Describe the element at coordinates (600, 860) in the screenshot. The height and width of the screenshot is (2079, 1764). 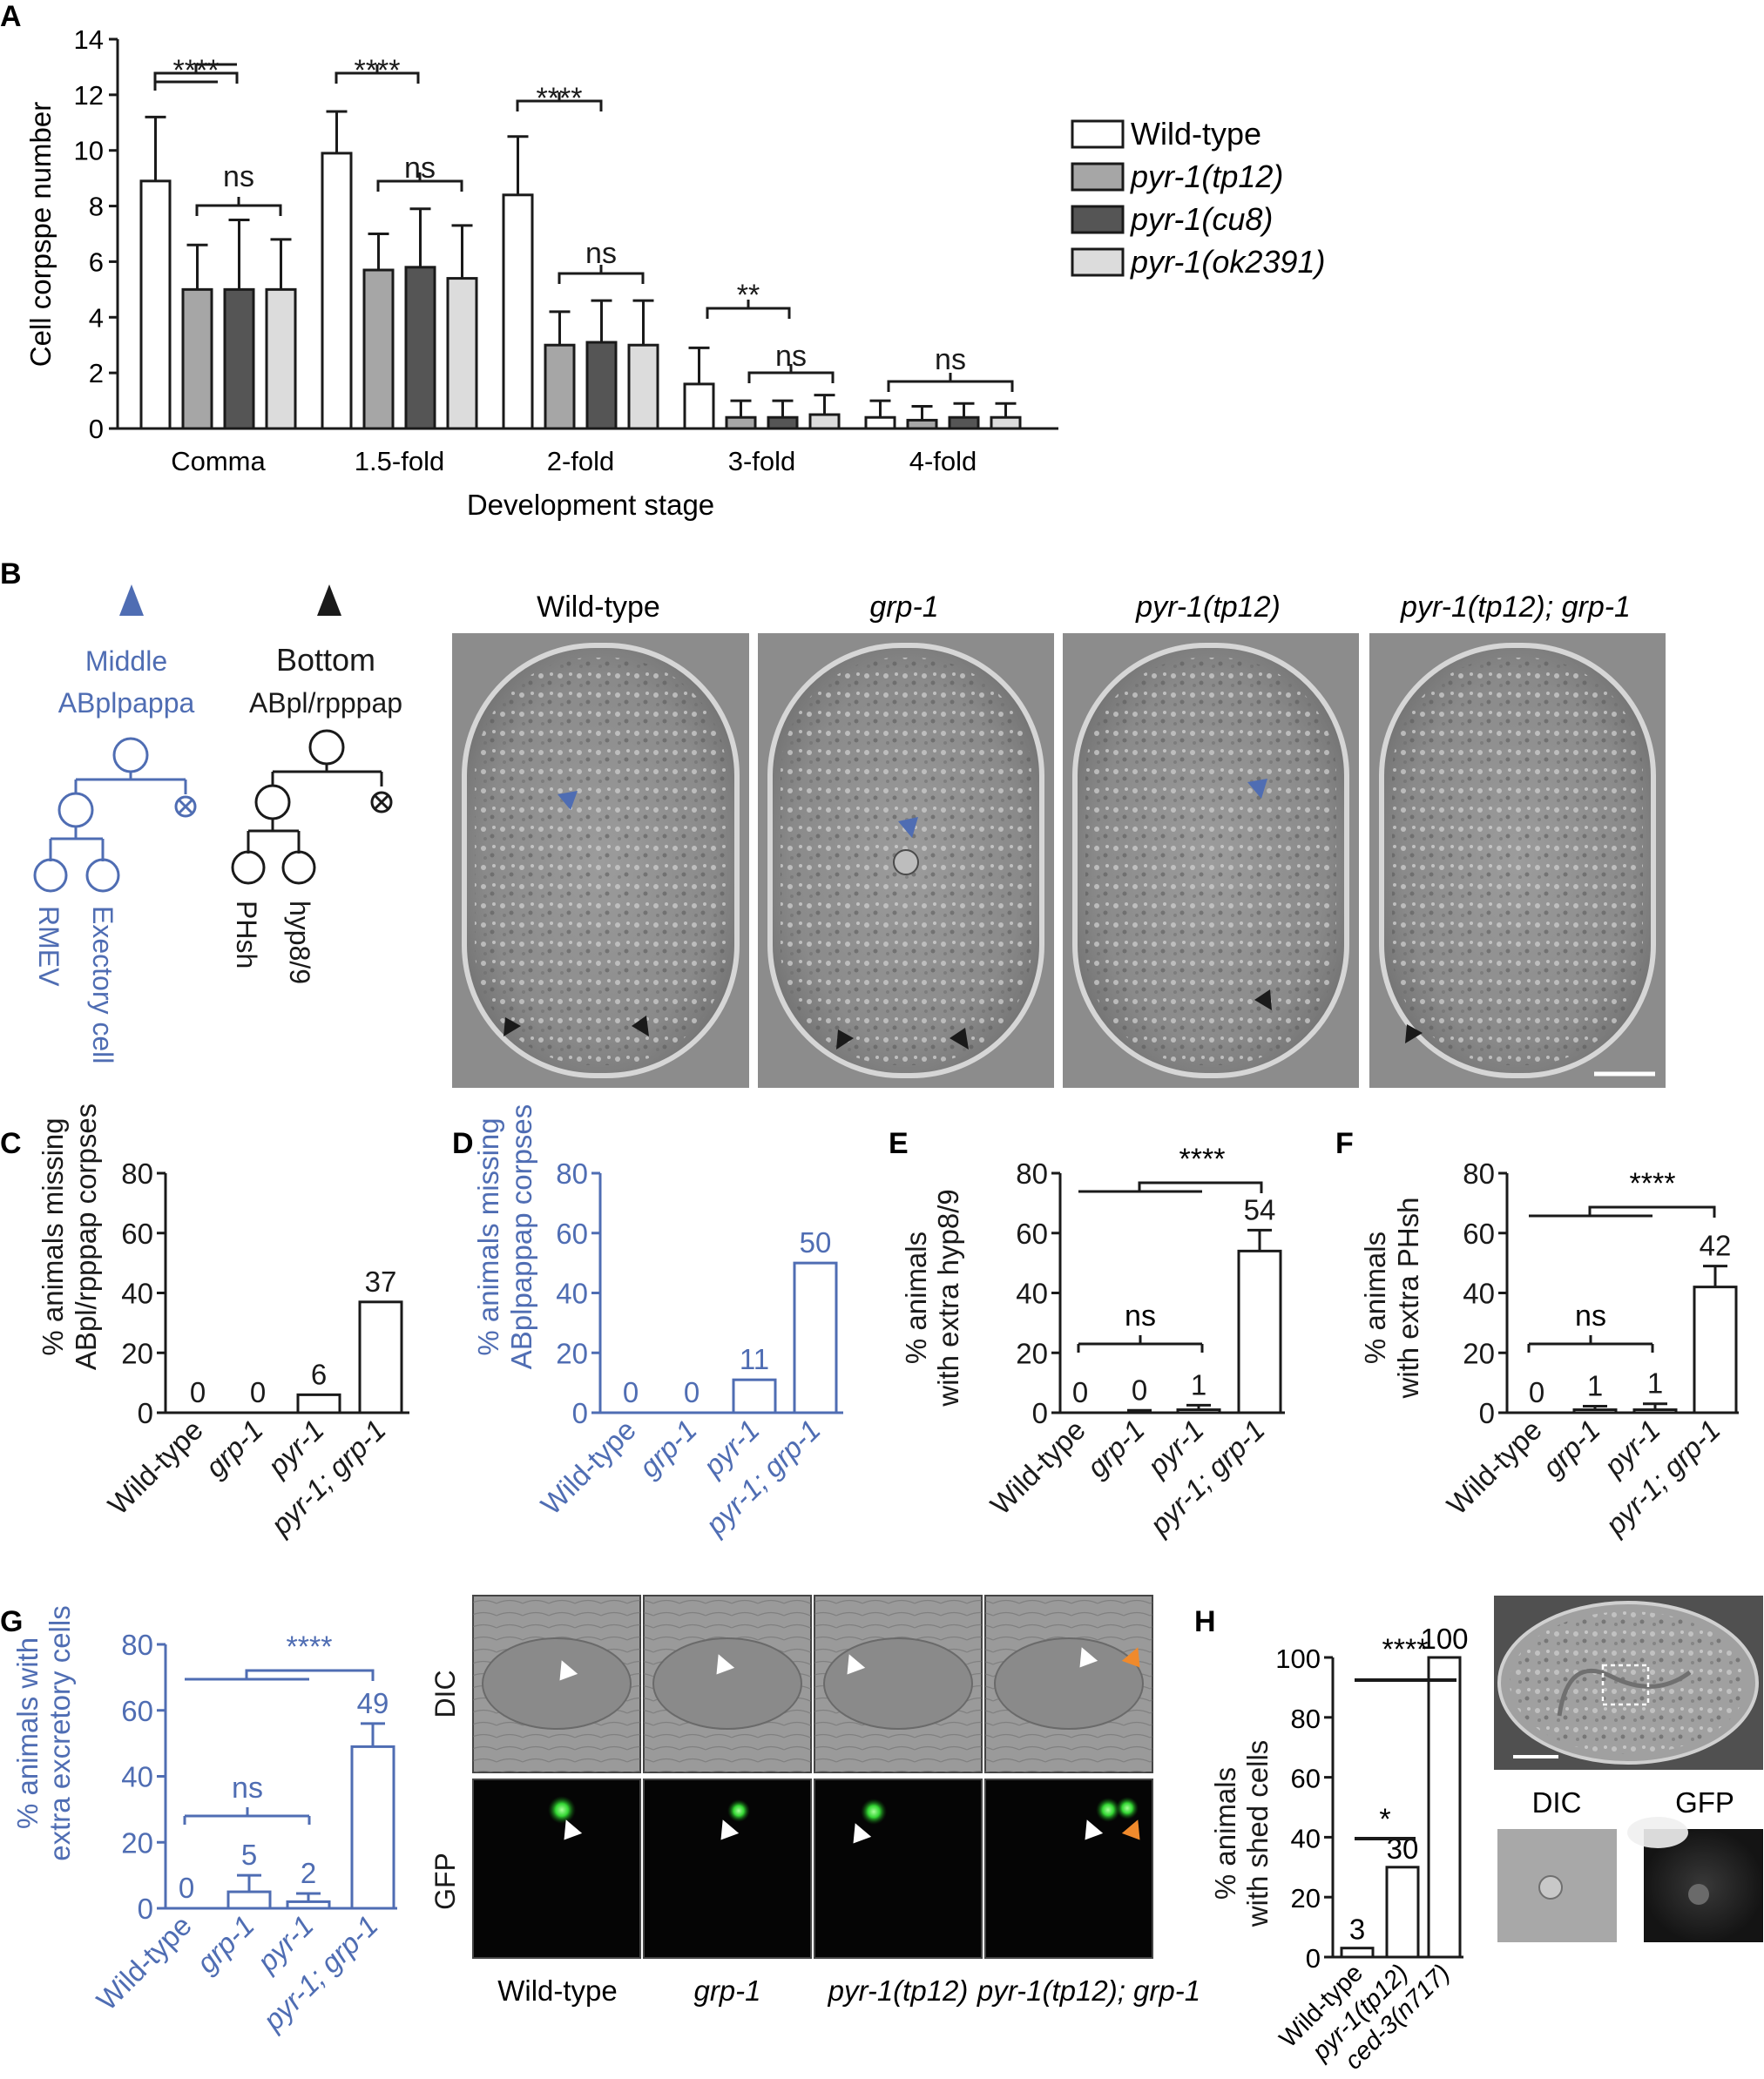
I see `b-micrograph-wildtype` at that location.